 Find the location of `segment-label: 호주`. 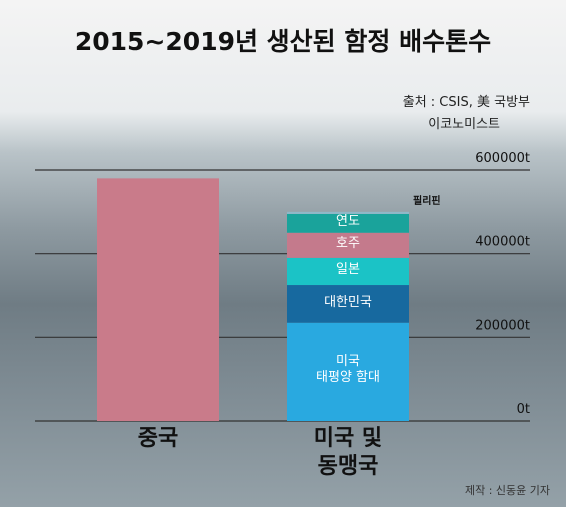

segment-label: 호주 is located at coordinates (348, 244).